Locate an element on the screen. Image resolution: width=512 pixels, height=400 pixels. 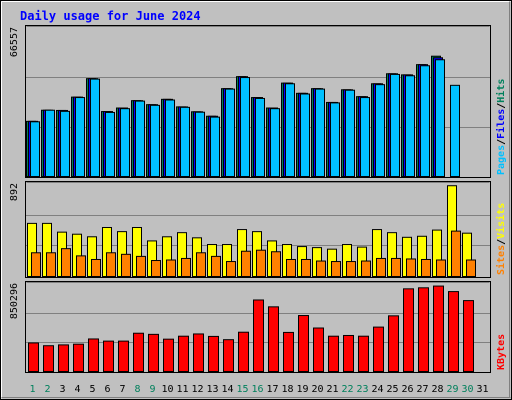
day-label-1: 1 is located at coordinates (32, 389).